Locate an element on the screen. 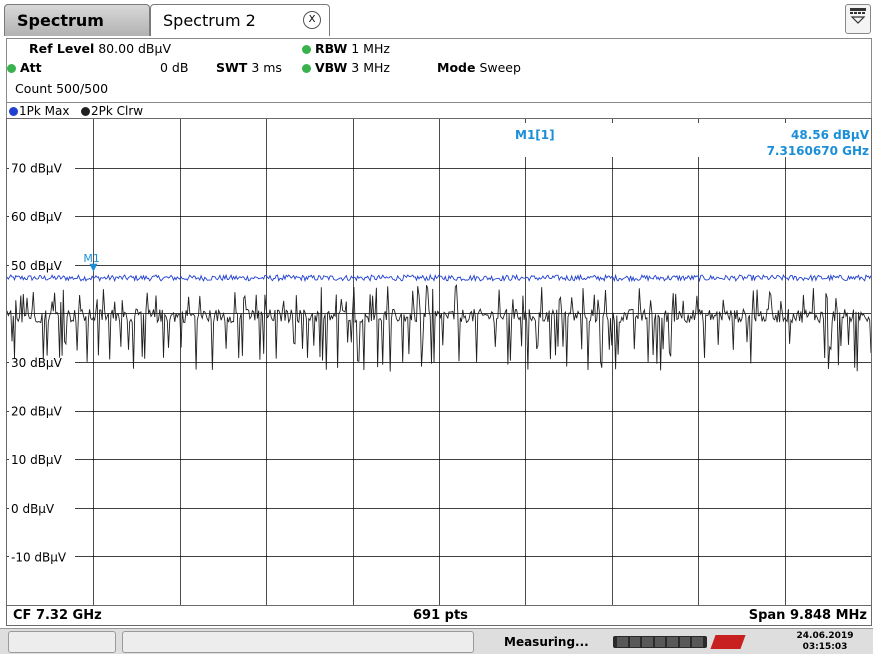 The image size is (873, 654). trace-legend: 1Pk Max 2Pk Clrw is located at coordinates (439, 110).